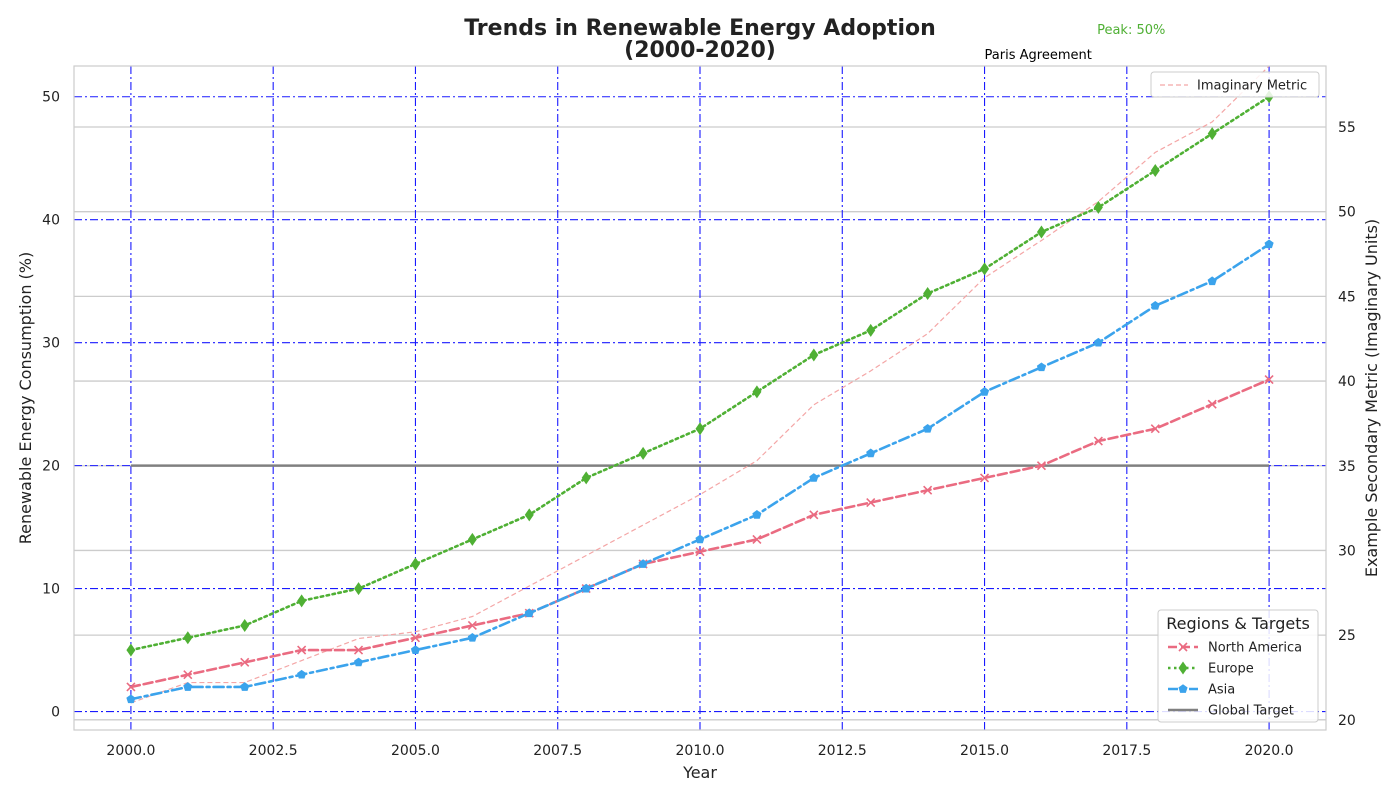 This screenshot has height=800, width=1400. I want to click on y-tick-label: 10, so click(51, 590).